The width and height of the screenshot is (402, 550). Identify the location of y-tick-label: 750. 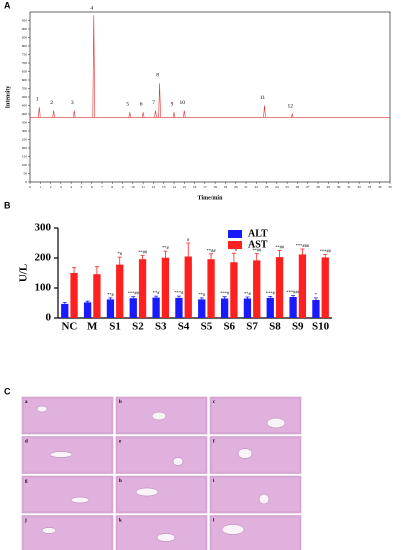
(25, 54).